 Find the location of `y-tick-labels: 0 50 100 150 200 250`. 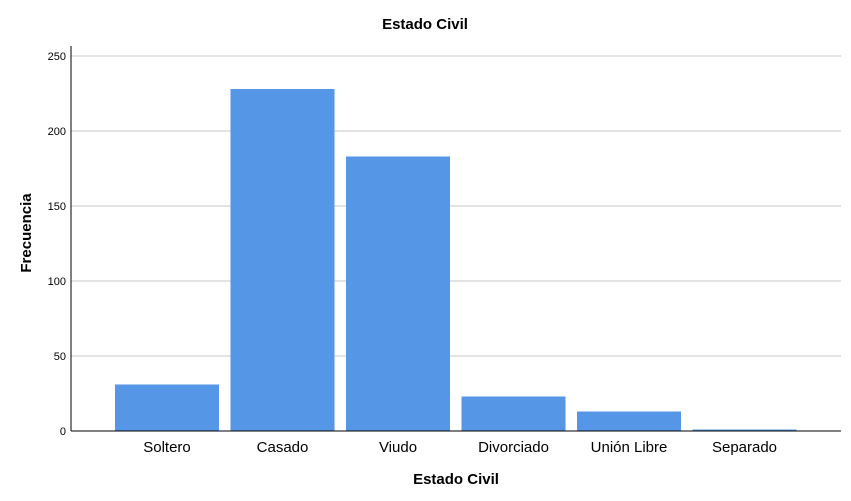

y-tick-labels: 0 50 100 150 200 250 is located at coordinates (57, 244).